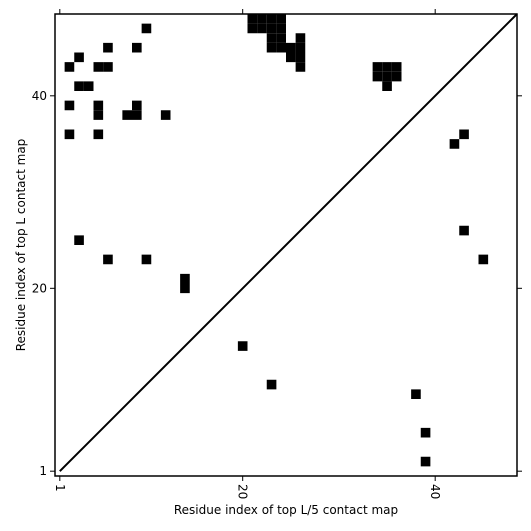 The image size is (531, 531). Describe the element at coordinates (21, 245) in the screenshot. I see `y-axis-label: Residue index of top L contact map` at that location.